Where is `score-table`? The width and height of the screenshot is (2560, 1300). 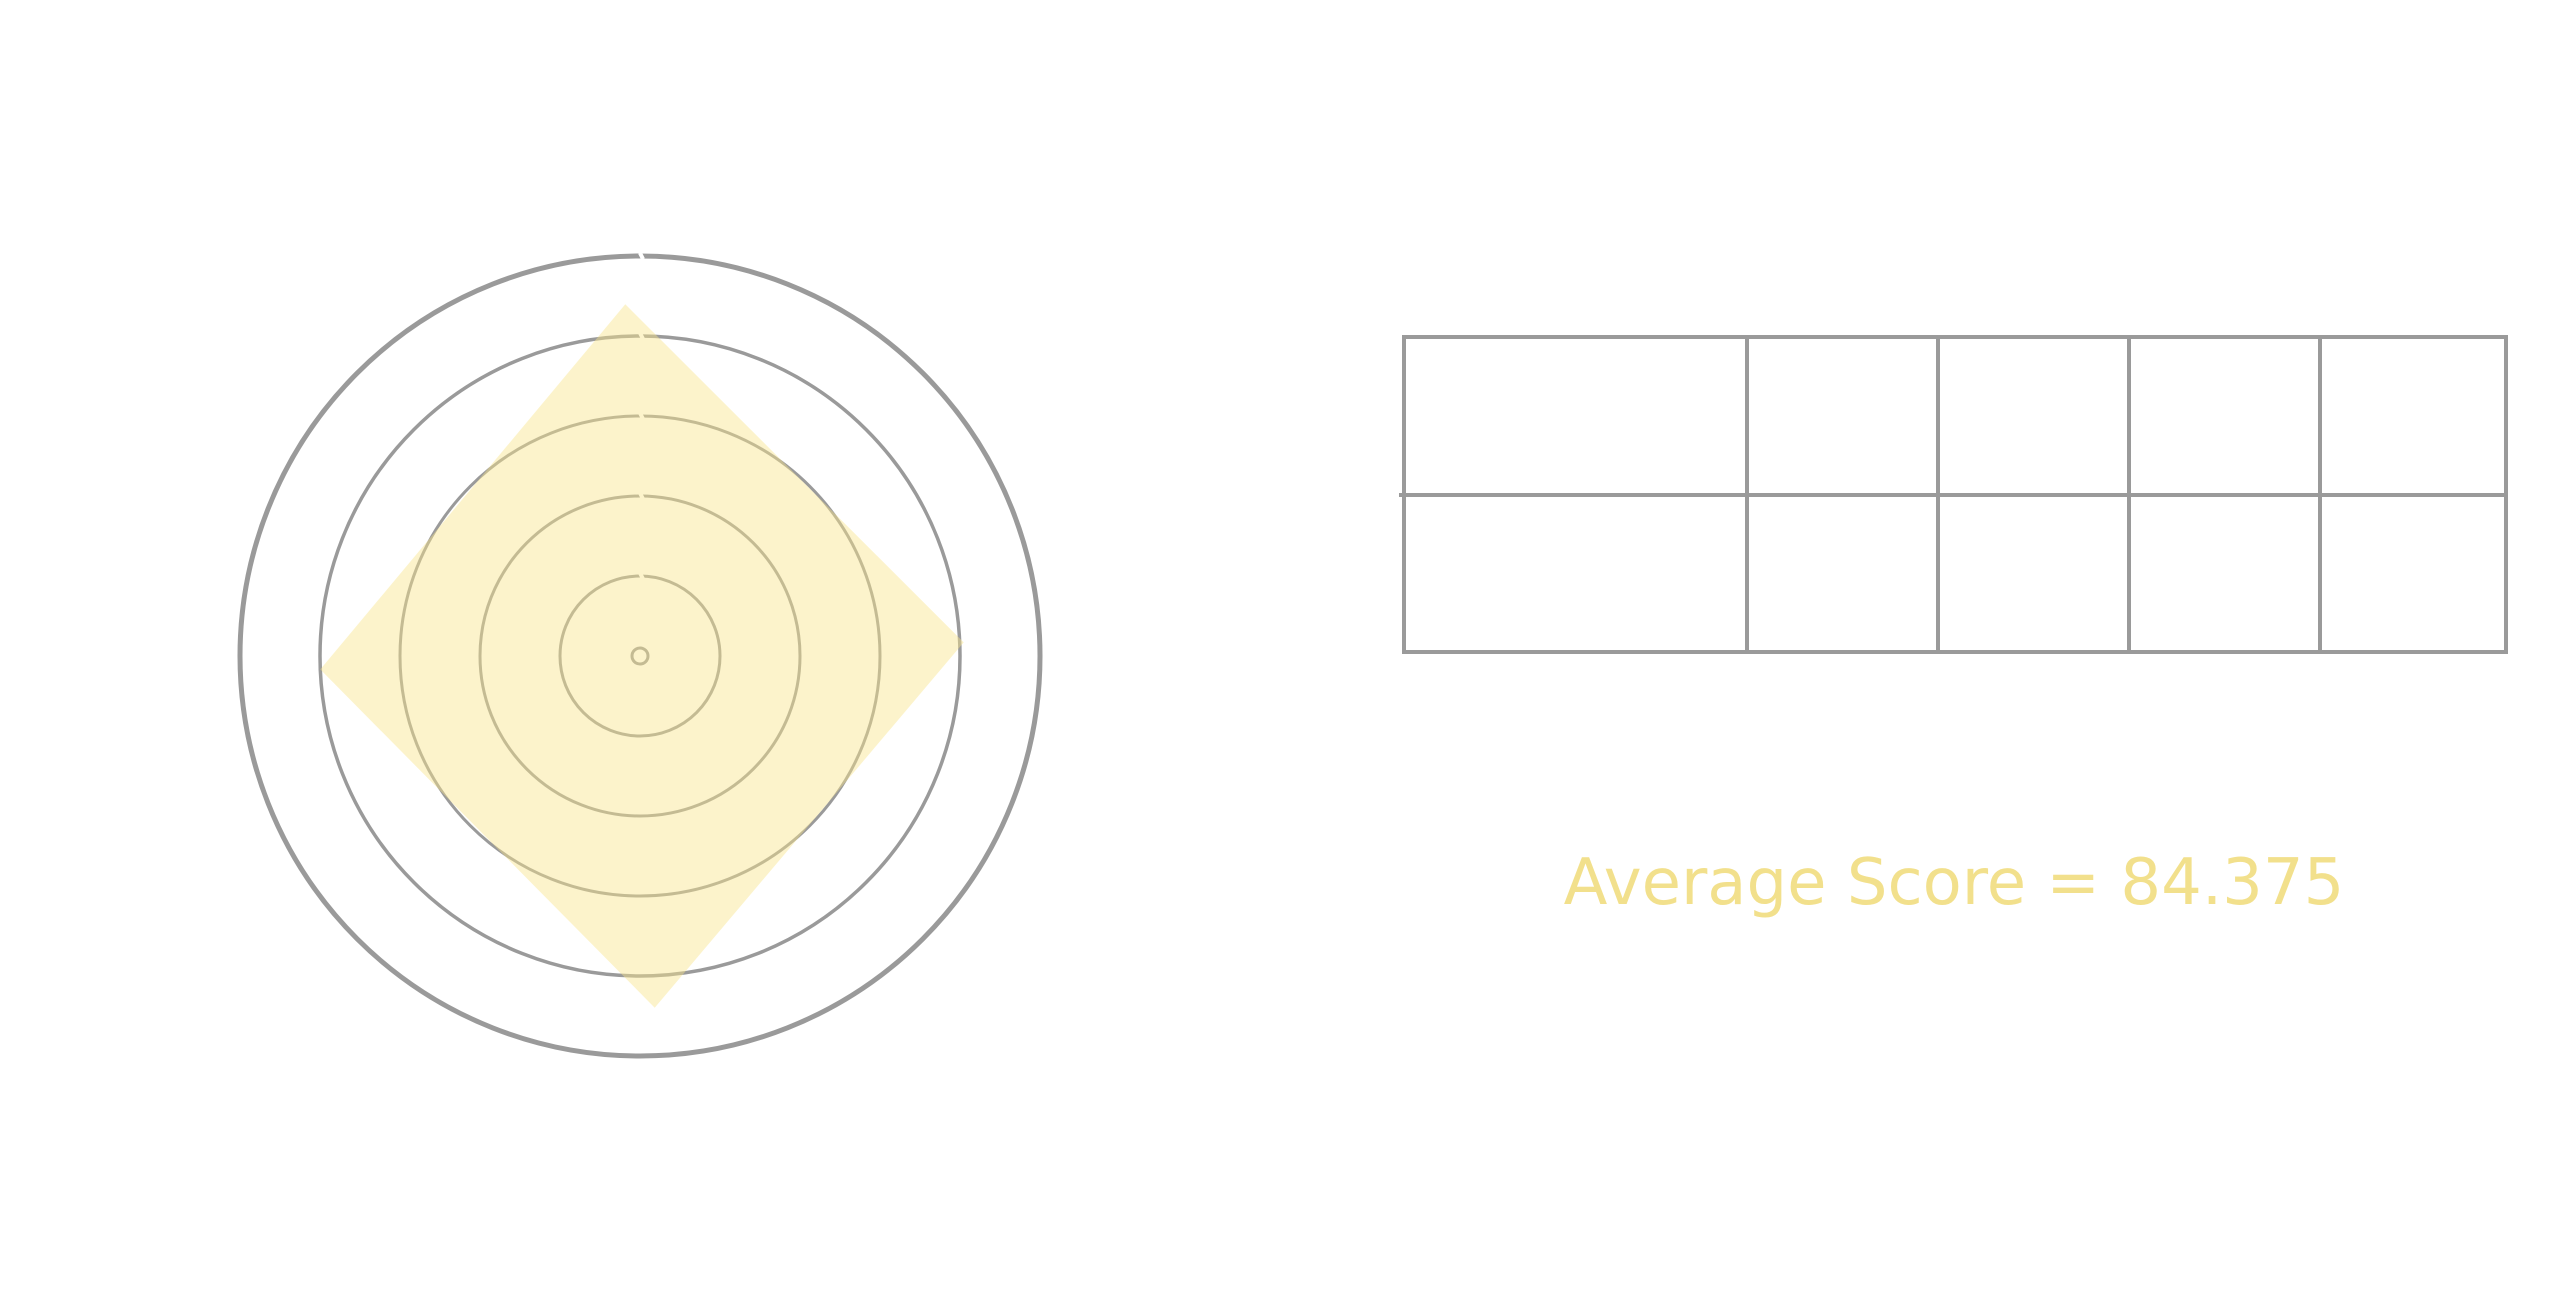
score-table is located at coordinates (1953, 494).